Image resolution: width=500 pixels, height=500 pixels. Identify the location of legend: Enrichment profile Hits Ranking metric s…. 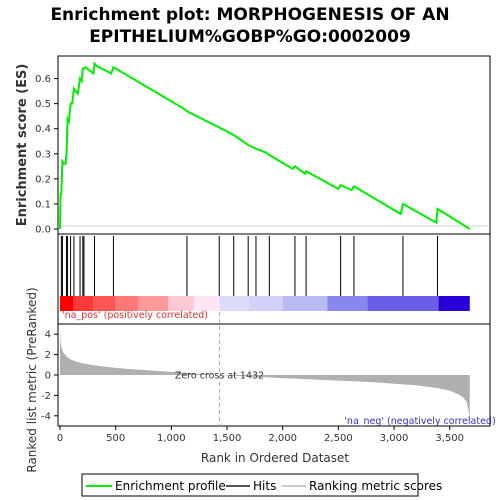
(261, 485).